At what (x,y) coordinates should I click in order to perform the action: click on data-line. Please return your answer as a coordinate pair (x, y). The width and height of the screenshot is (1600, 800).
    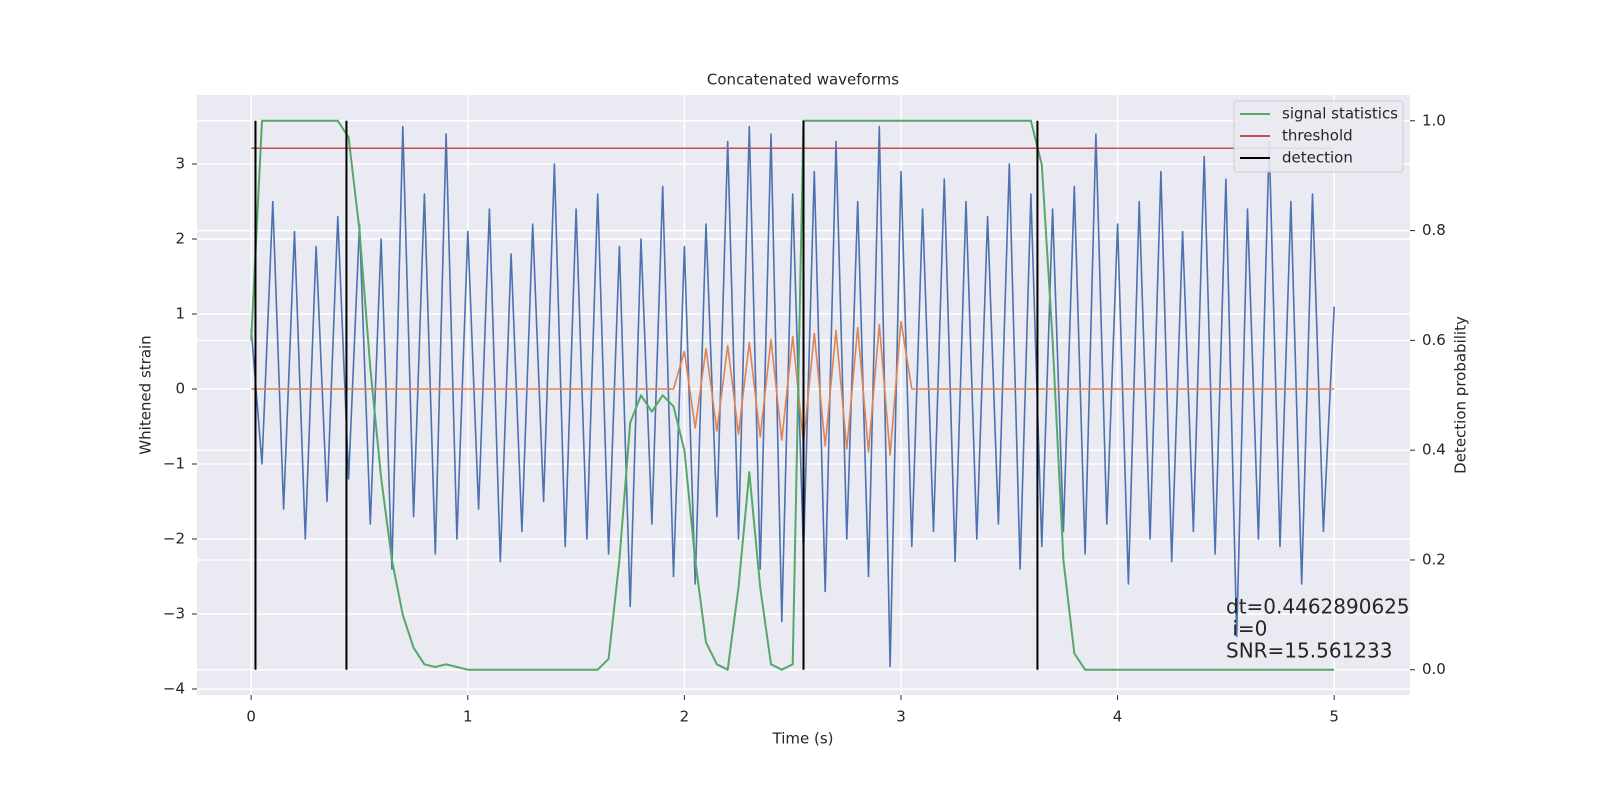
    Looking at the image, I should click on (793, 388).